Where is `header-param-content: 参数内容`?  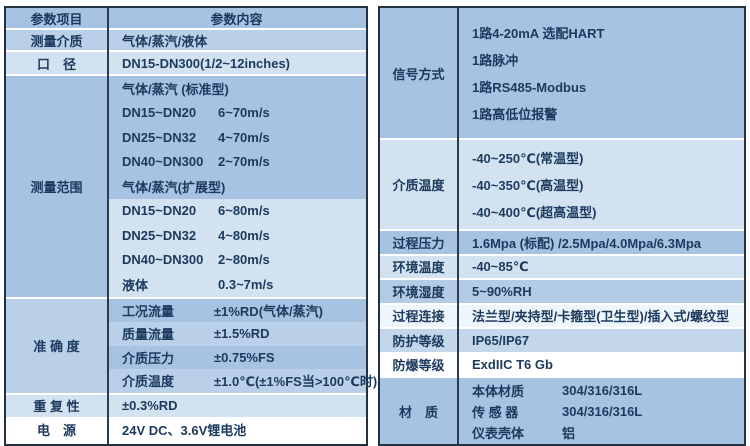
header-param-content: 参数内容 is located at coordinates (236, 19).